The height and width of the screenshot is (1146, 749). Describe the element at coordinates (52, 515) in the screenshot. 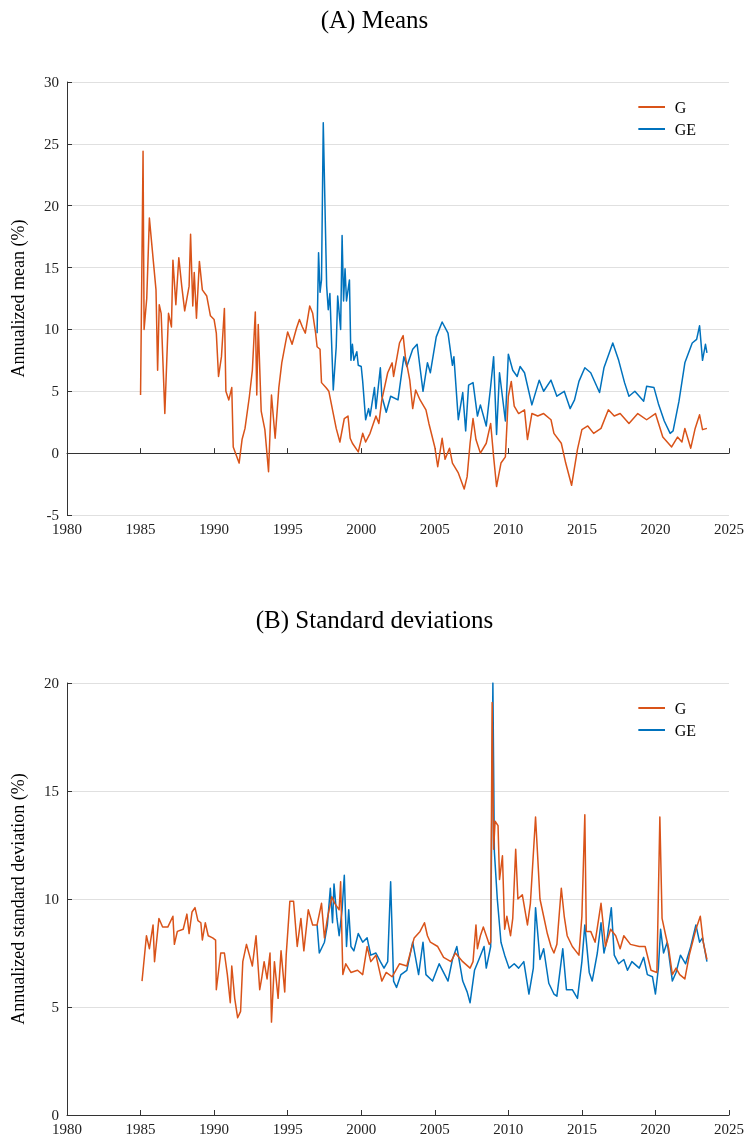

I see `y-tick-label: -5` at that location.